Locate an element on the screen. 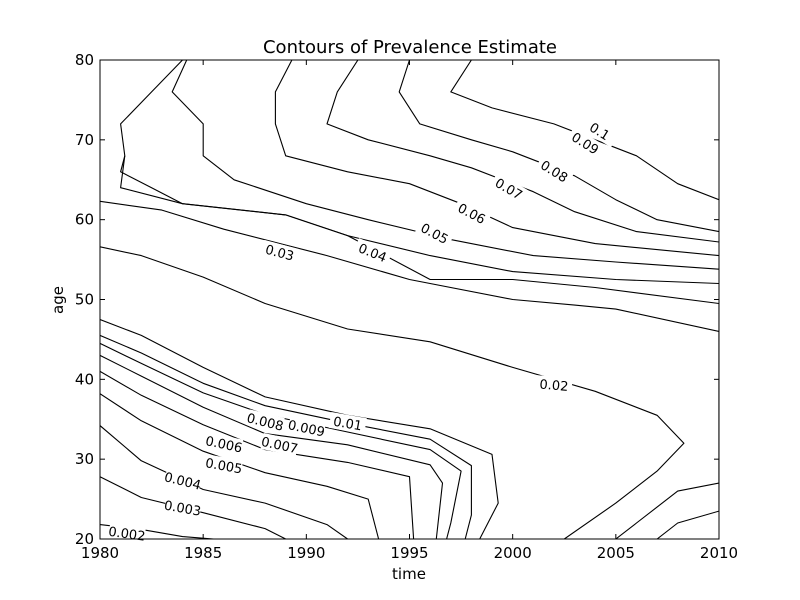  contour-line-0.09 is located at coordinates (558, 146).